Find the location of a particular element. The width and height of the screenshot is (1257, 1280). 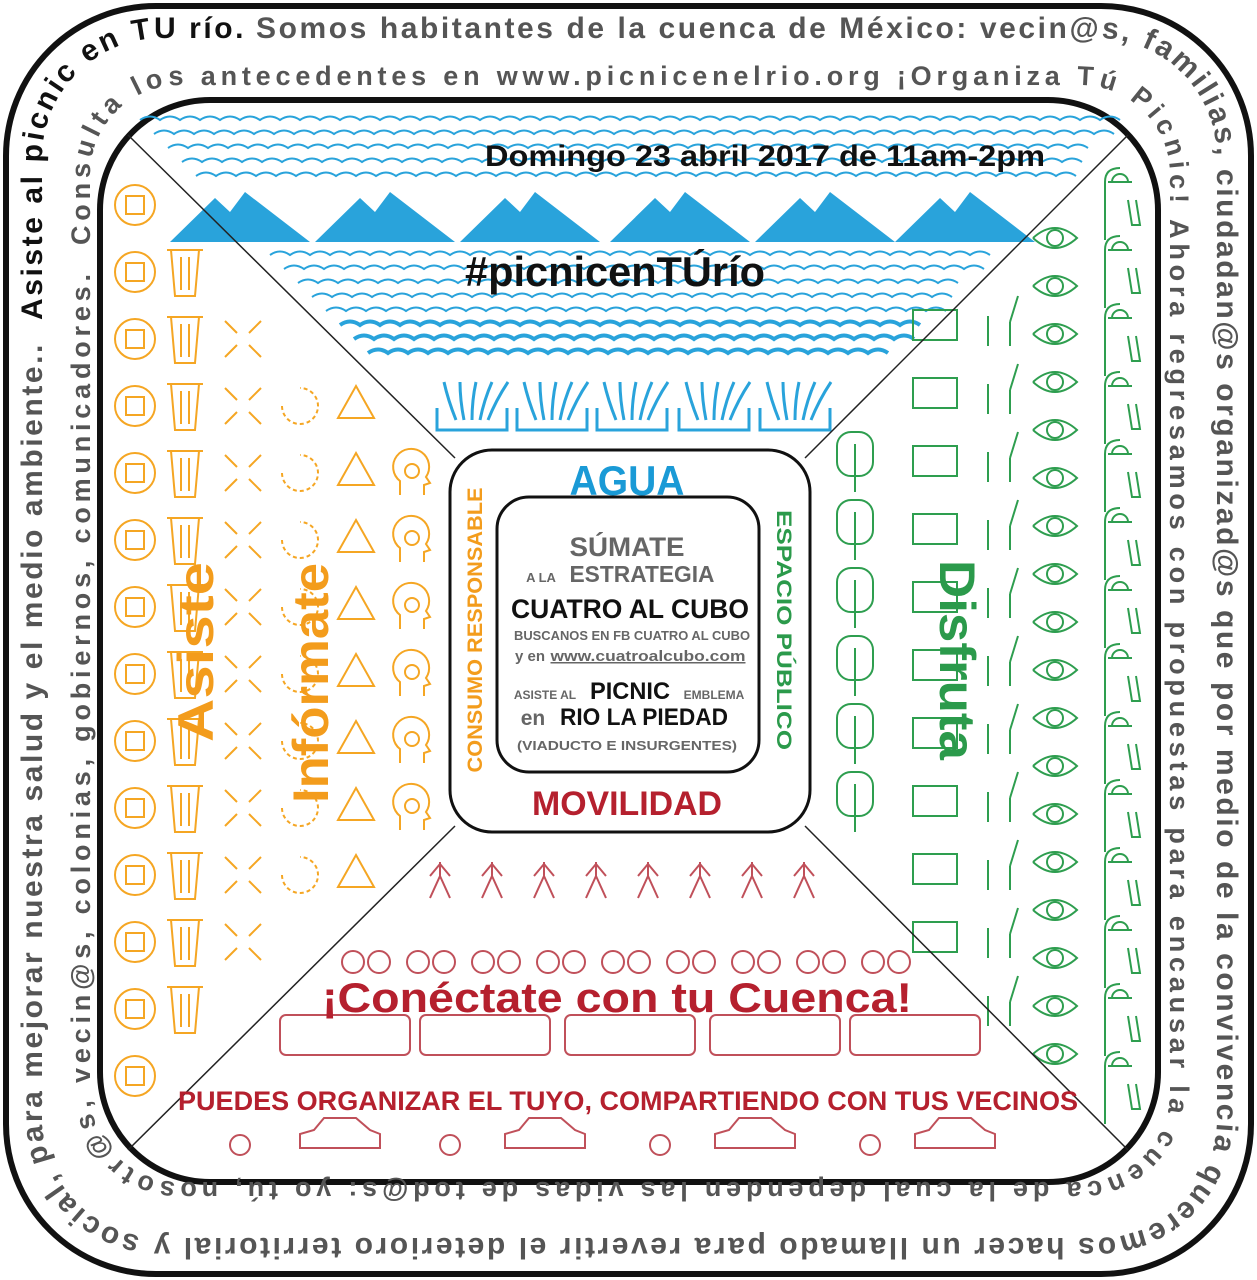

emblem: EMBLEMA is located at coordinates (714, 695).